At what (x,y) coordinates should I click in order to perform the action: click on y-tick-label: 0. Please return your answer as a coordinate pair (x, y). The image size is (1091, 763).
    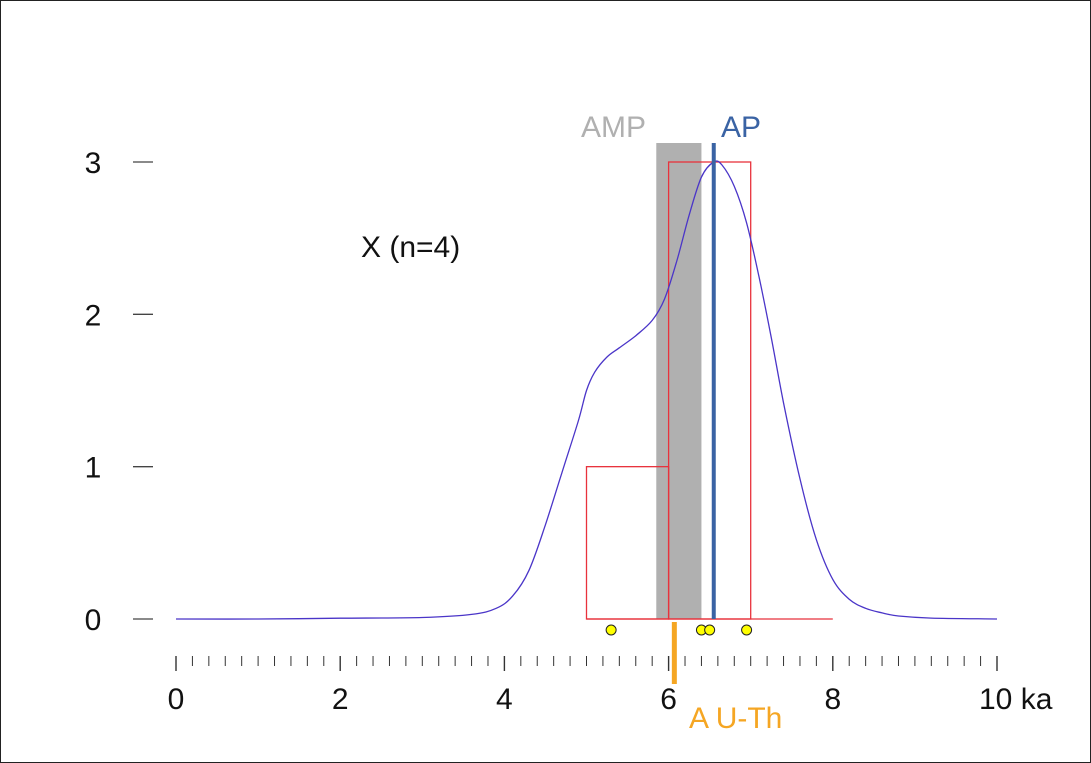
    Looking at the image, I should click on (93, 620).